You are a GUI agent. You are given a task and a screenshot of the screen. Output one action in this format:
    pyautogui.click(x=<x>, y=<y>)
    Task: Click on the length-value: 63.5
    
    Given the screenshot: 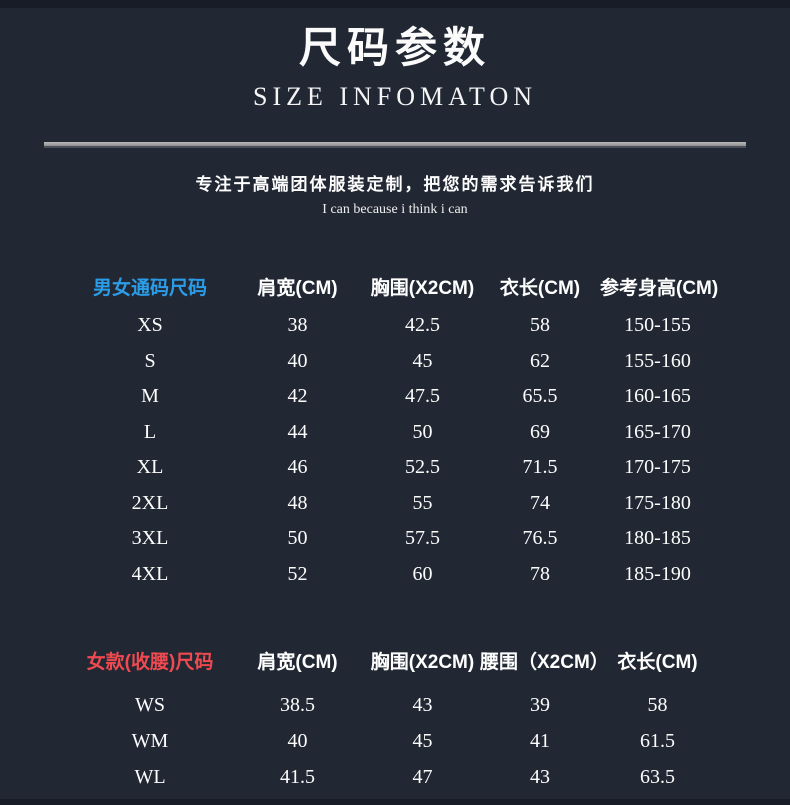 What is the action you would take?
    pyautogui.click(x=657, y=776)
    